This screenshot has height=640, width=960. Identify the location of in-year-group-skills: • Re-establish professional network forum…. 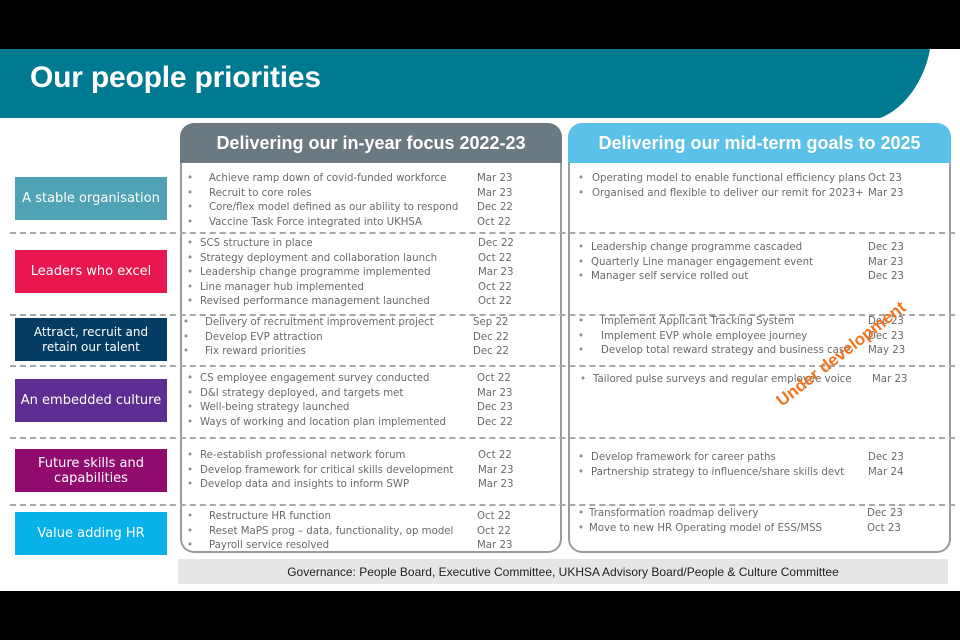
(350, 471).